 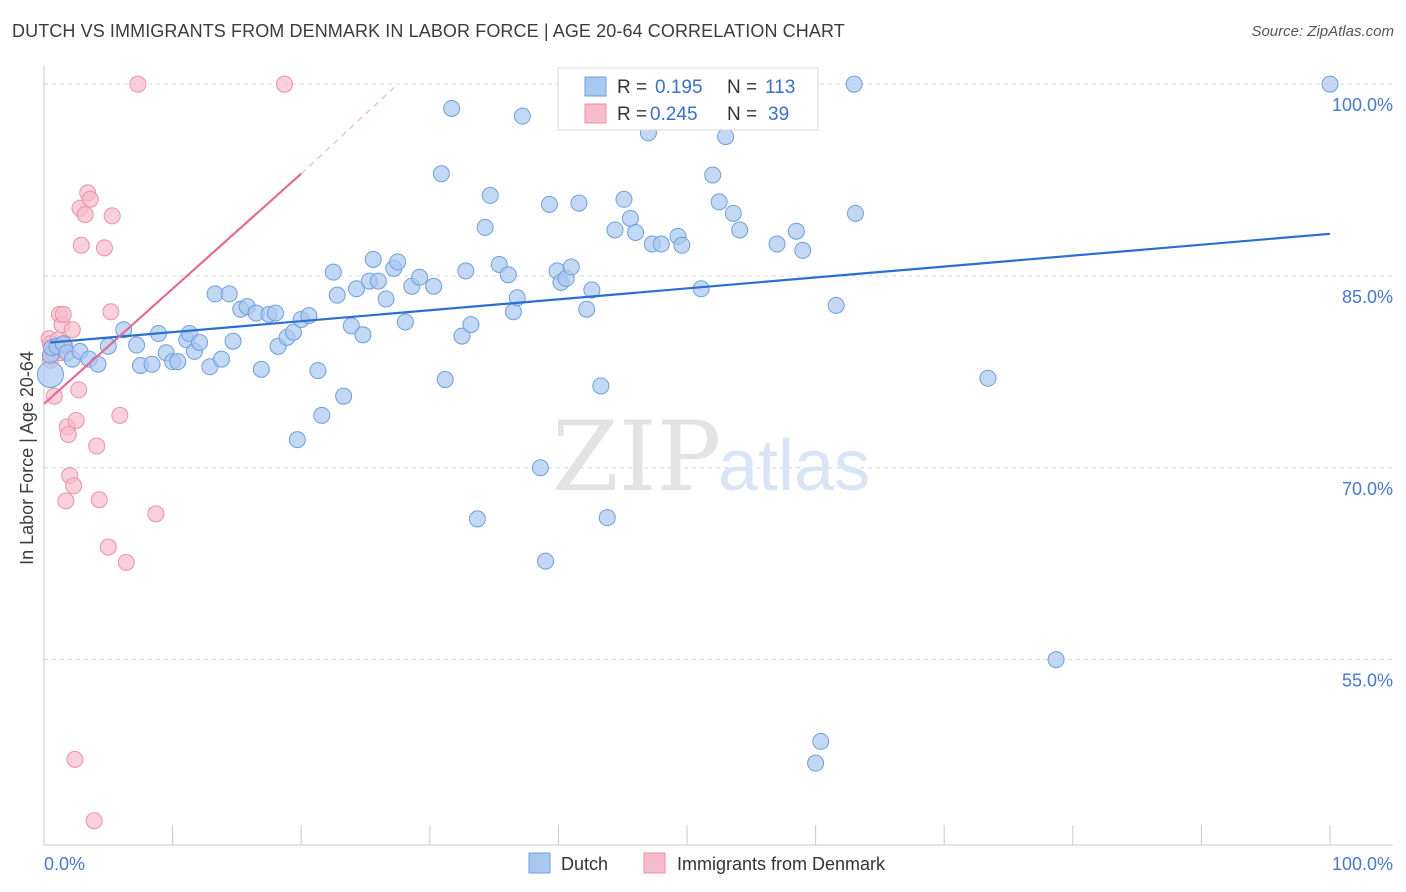 I want to click on bottom-legend-swatch-denmark, so click(x=654, y=863).